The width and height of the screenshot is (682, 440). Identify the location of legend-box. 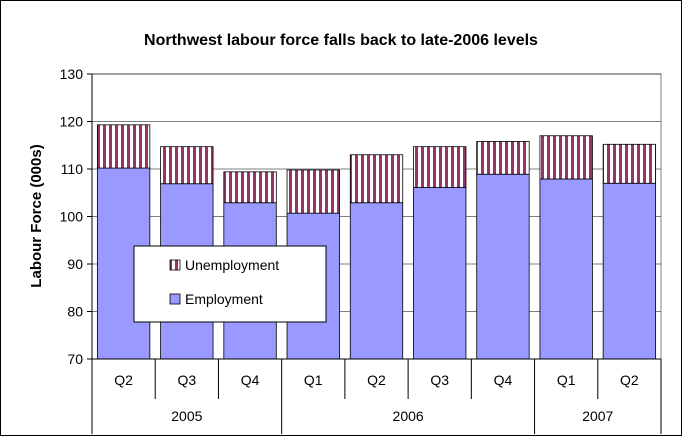
(230, 284).